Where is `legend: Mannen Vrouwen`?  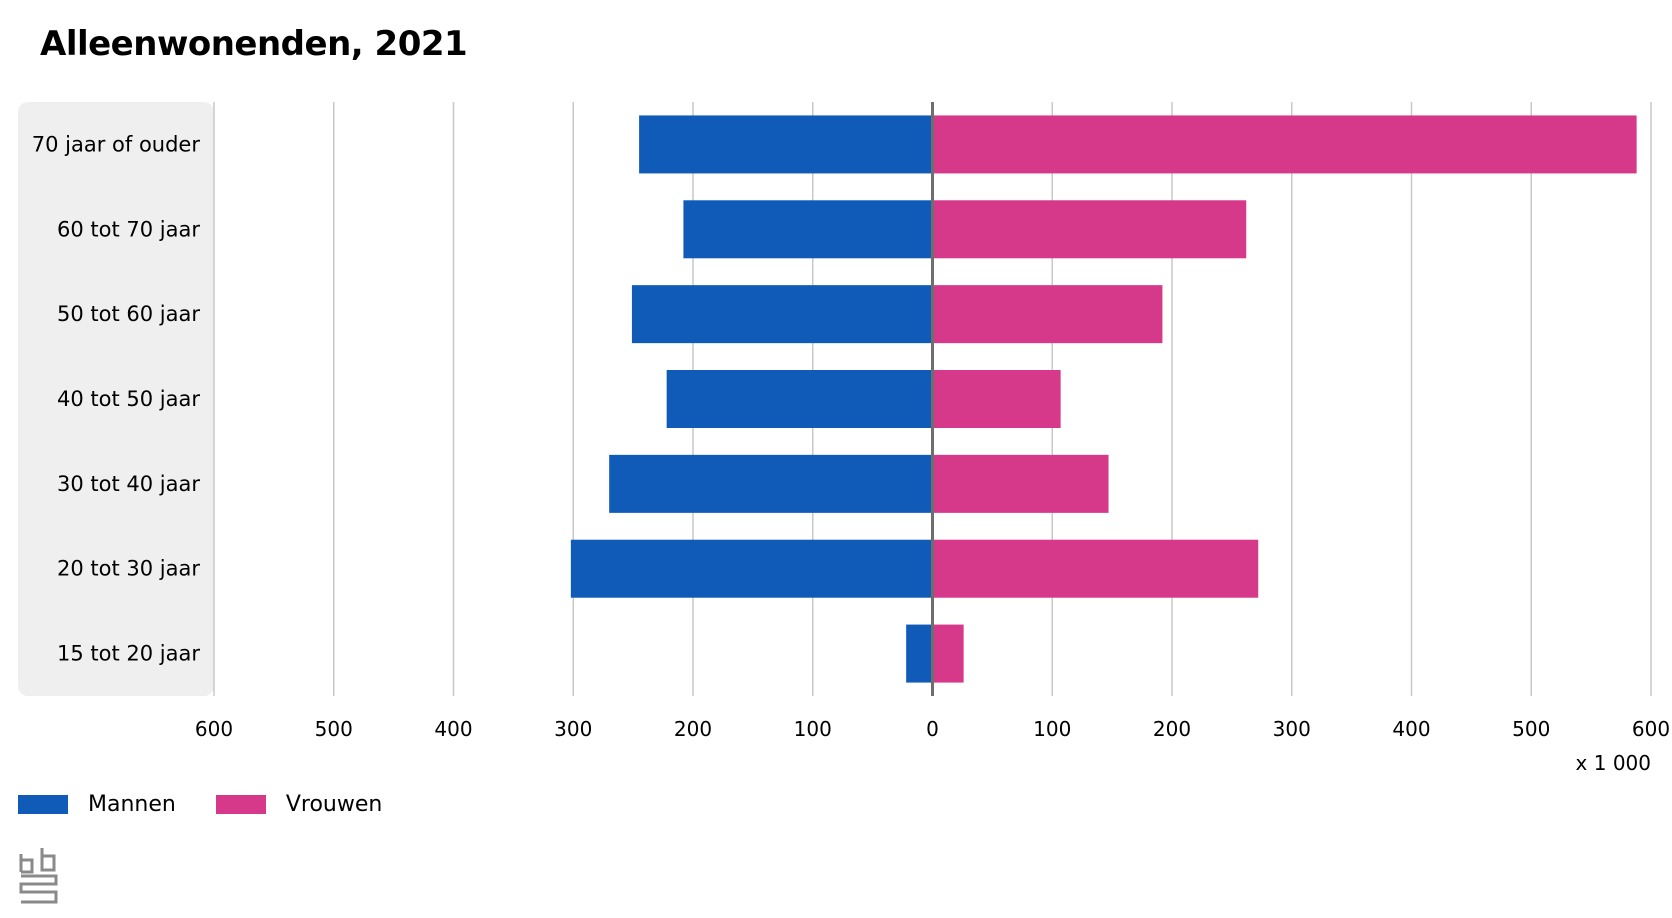 legend: Mannen Vrouwen is located at coordinates (220, 804).